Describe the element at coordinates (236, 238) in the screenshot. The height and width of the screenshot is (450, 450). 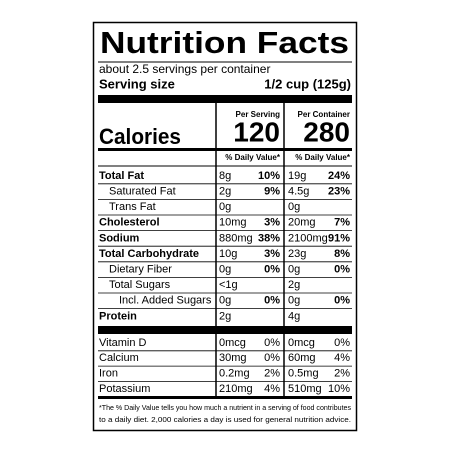
I see `amount: 880mg` at that location.